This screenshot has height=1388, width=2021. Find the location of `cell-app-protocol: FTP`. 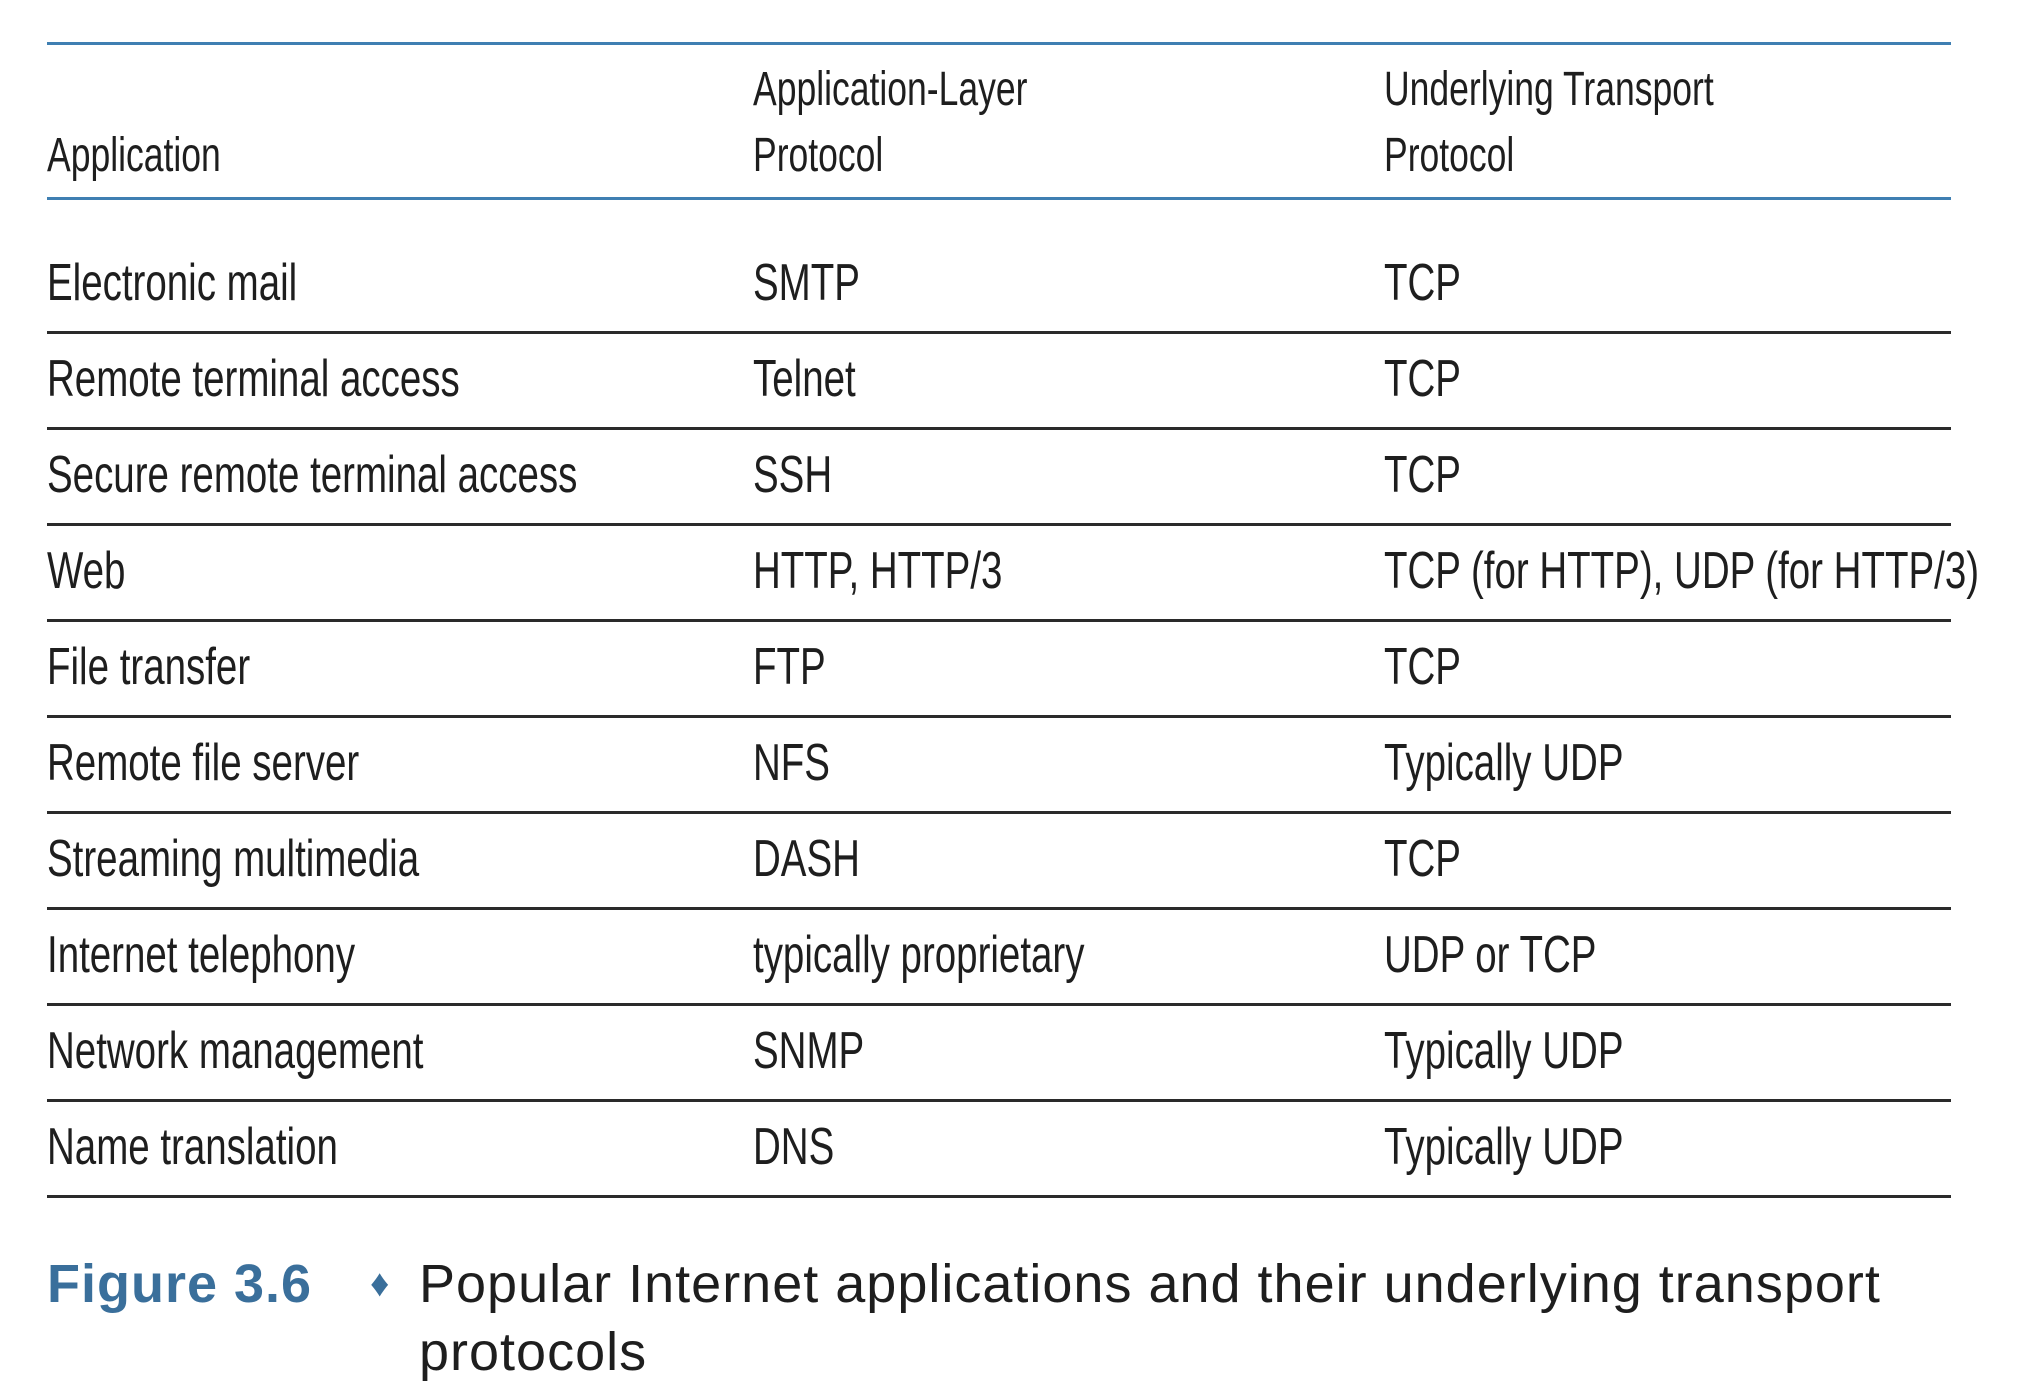

cell-app-protocol: FTP is located at coordinates (789, 667).